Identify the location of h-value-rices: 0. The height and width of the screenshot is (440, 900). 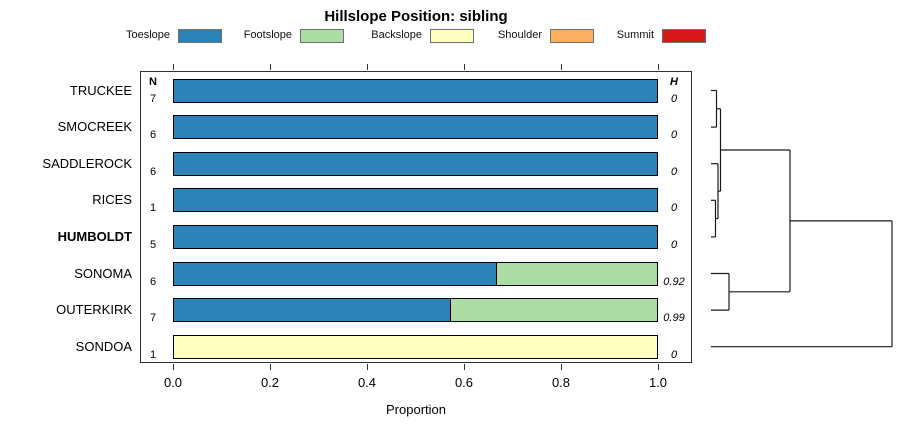
(674, 208).